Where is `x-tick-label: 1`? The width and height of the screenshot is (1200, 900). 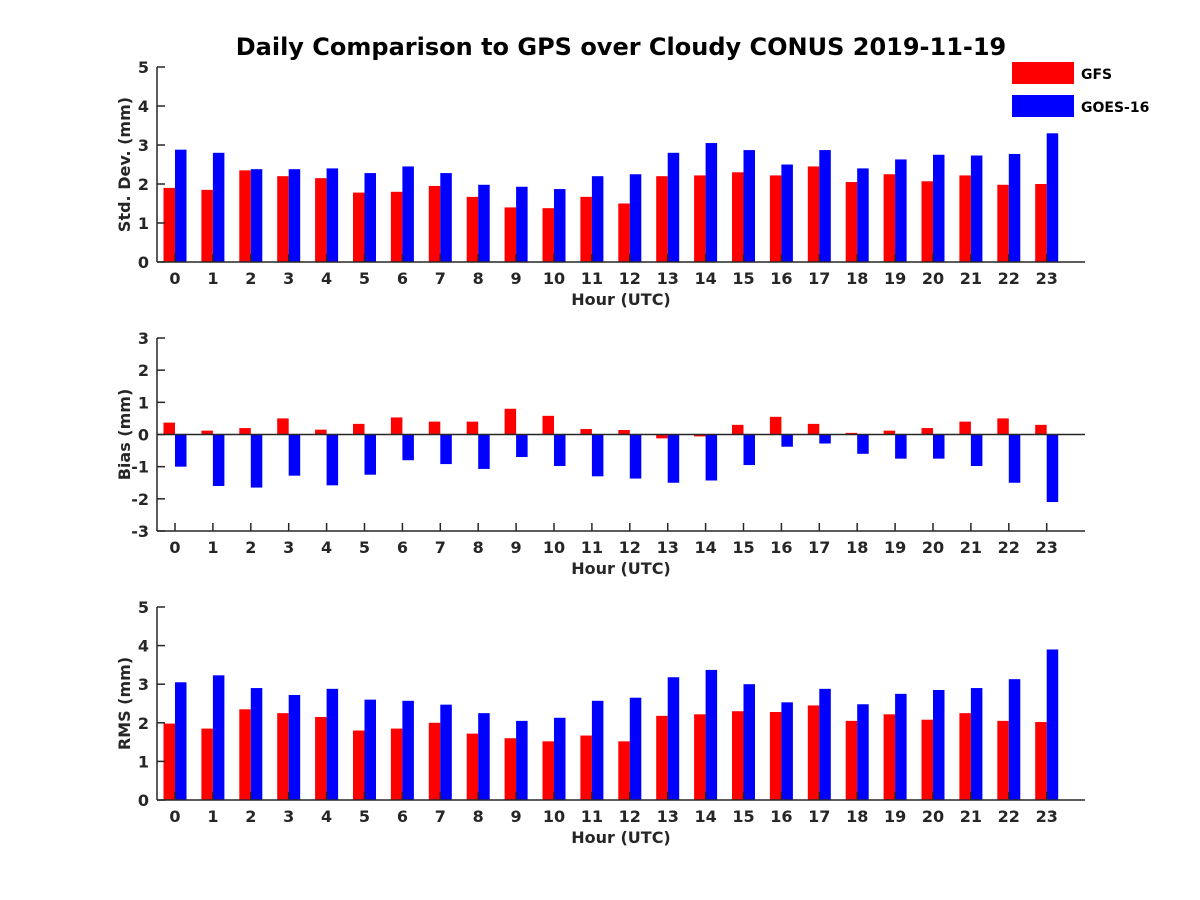
x-tick-label: 1 is located at coordinates (212, 278).